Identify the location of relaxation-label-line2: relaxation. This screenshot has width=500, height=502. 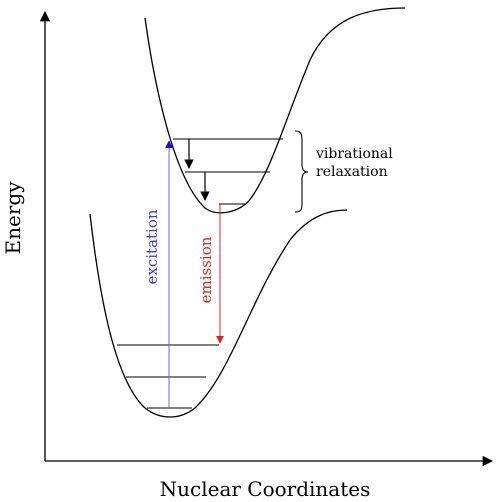
(352, 172).